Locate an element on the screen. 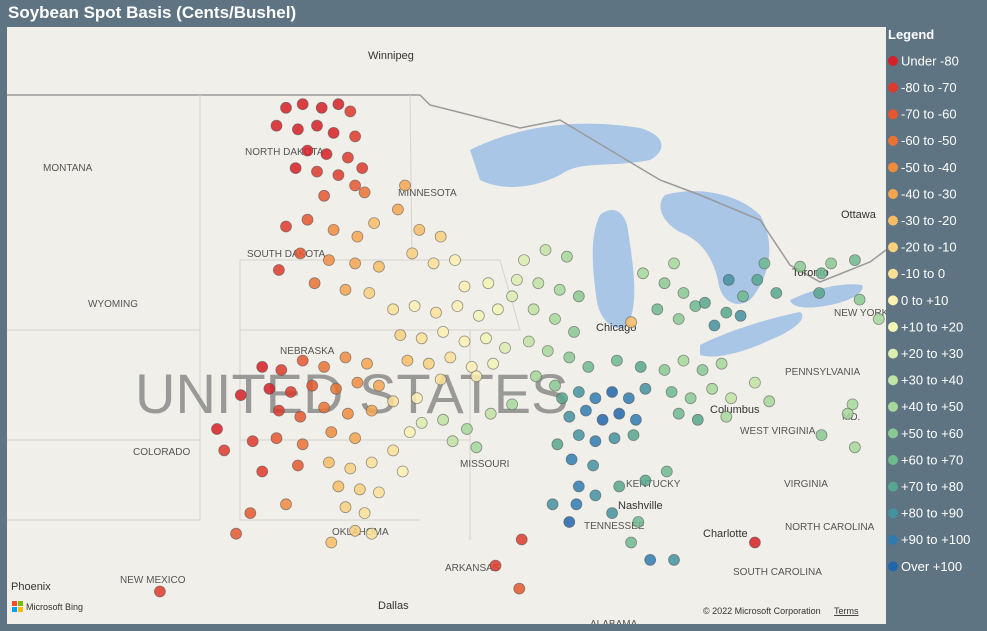 Image resolution: width=987 pixels, height=631 pixels. place-label: VIRGINIA is located at coordinates (806, 484).